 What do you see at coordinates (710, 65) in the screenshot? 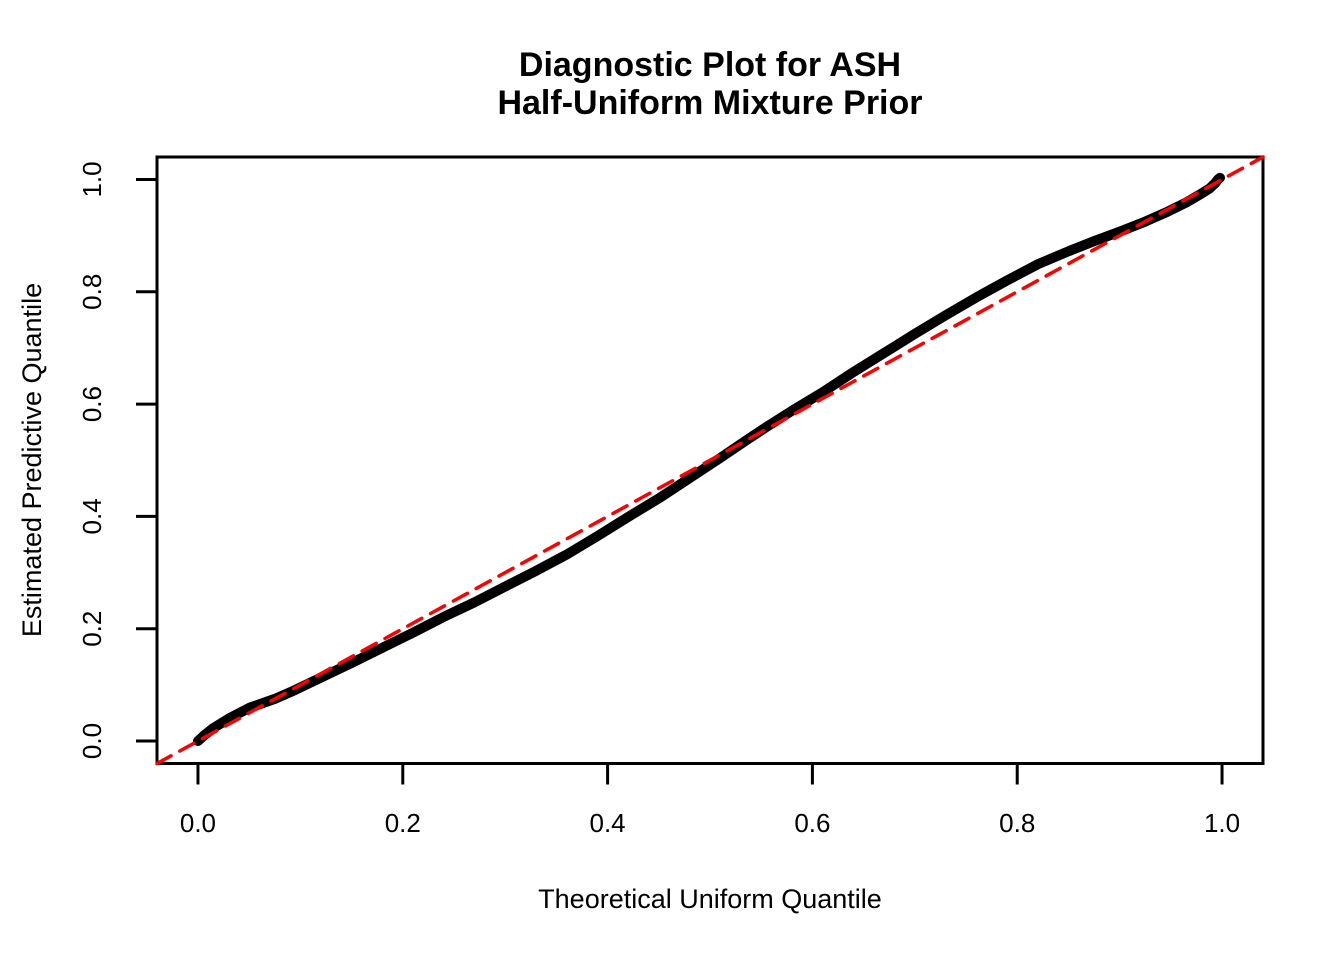
I see `chart-title-line1: Diagnostic Plot for ASH` at bounding box center [710, 65].